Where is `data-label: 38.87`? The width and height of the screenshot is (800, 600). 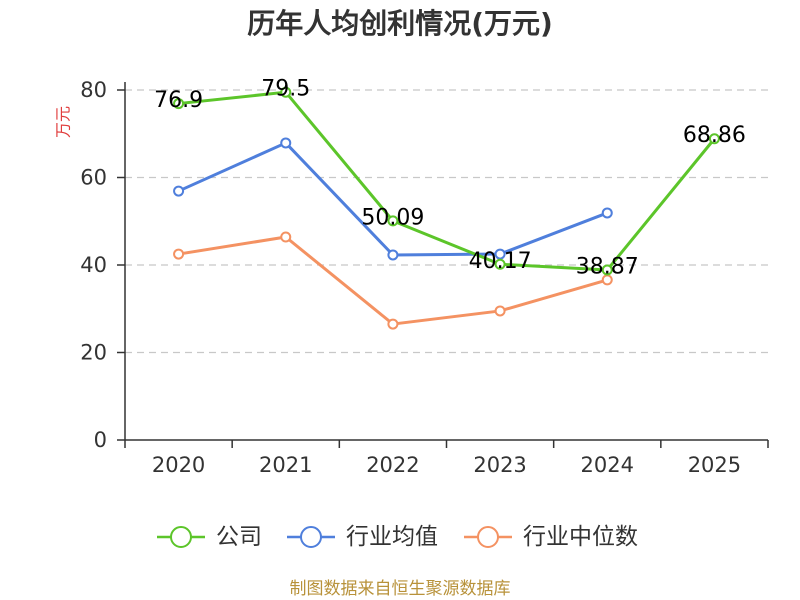 data-label: 38.87 is located at coordinates (607, 266).